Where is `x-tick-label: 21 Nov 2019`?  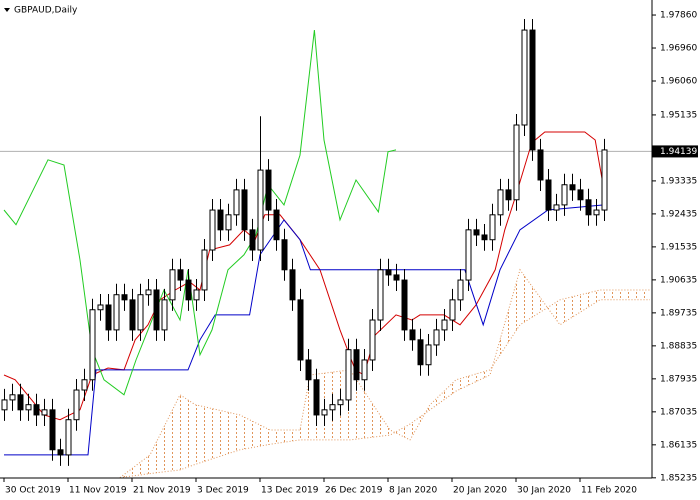 x-tick-label: 21 Nov 2019 is located at coordinates (162, 491).